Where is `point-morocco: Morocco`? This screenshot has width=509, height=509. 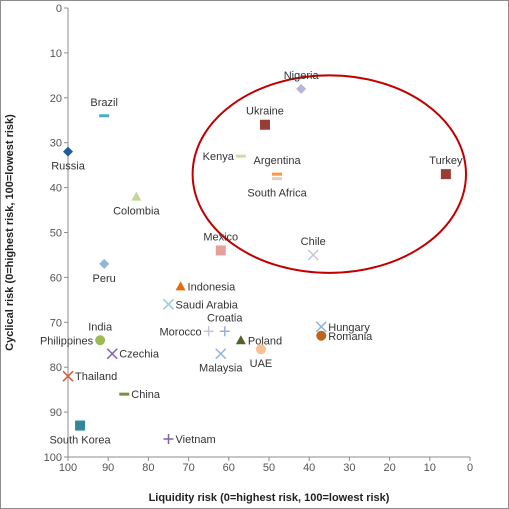 point-morocco: Morocco is located at coordinates (187, 332).